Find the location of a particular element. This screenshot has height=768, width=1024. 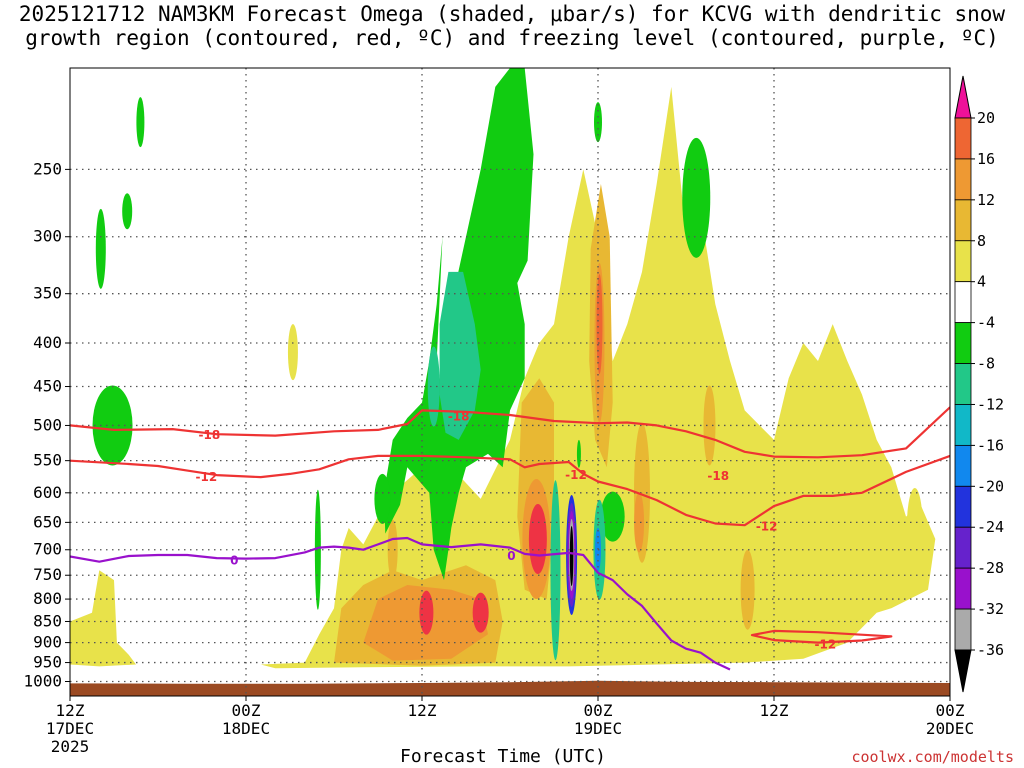

colorbar-label: -4 is located at coordinates (986, 323).